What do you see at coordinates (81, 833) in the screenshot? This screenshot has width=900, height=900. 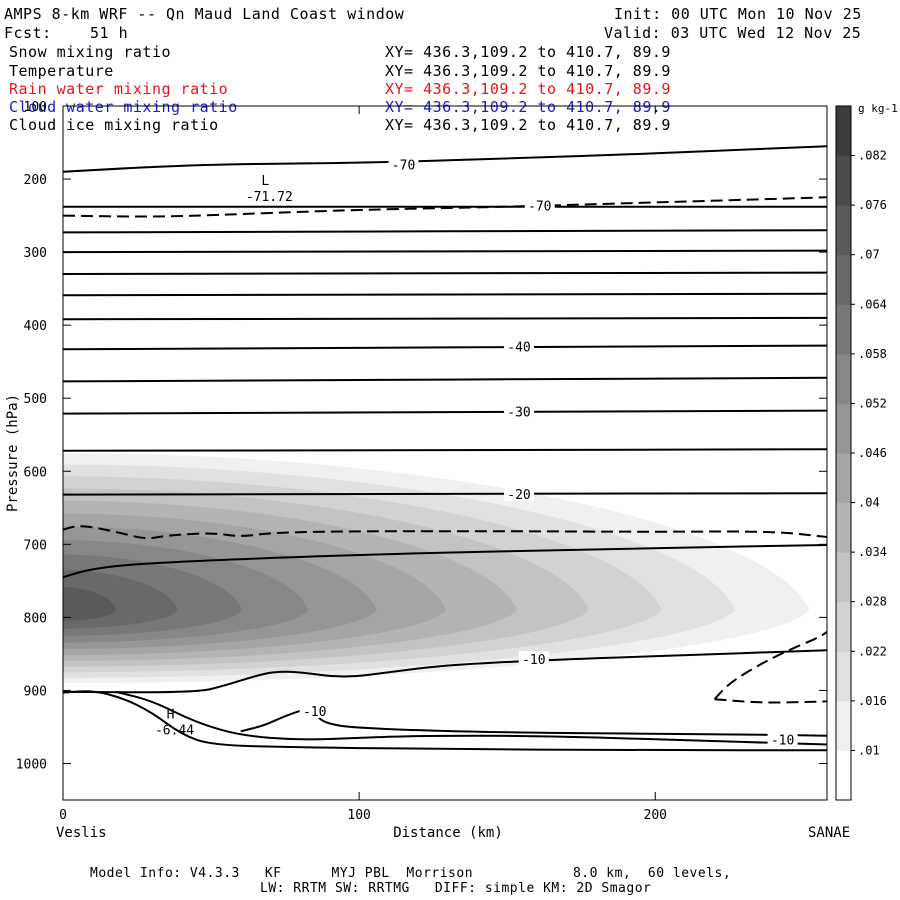 I see `x-left-location: Veslis` at bounding box center [81, 833].